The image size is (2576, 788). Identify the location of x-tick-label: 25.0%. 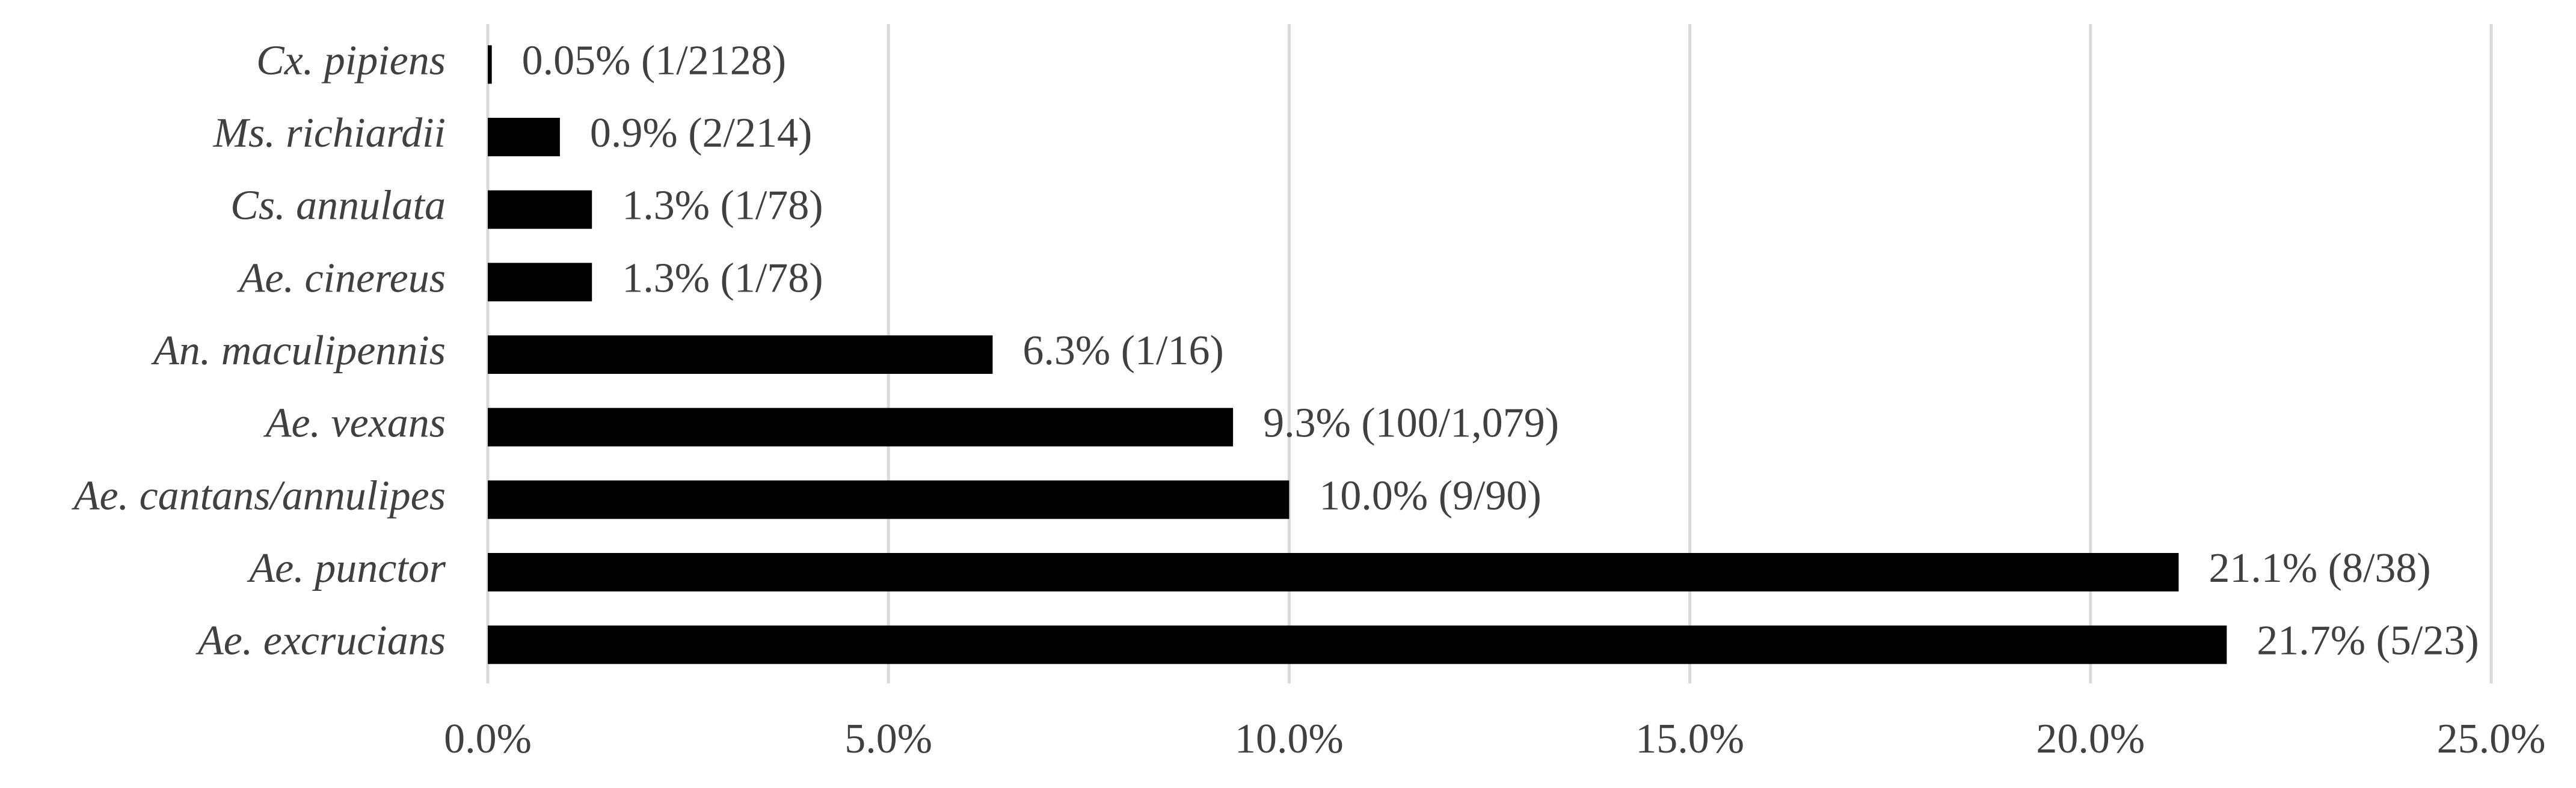
(2492, 739).